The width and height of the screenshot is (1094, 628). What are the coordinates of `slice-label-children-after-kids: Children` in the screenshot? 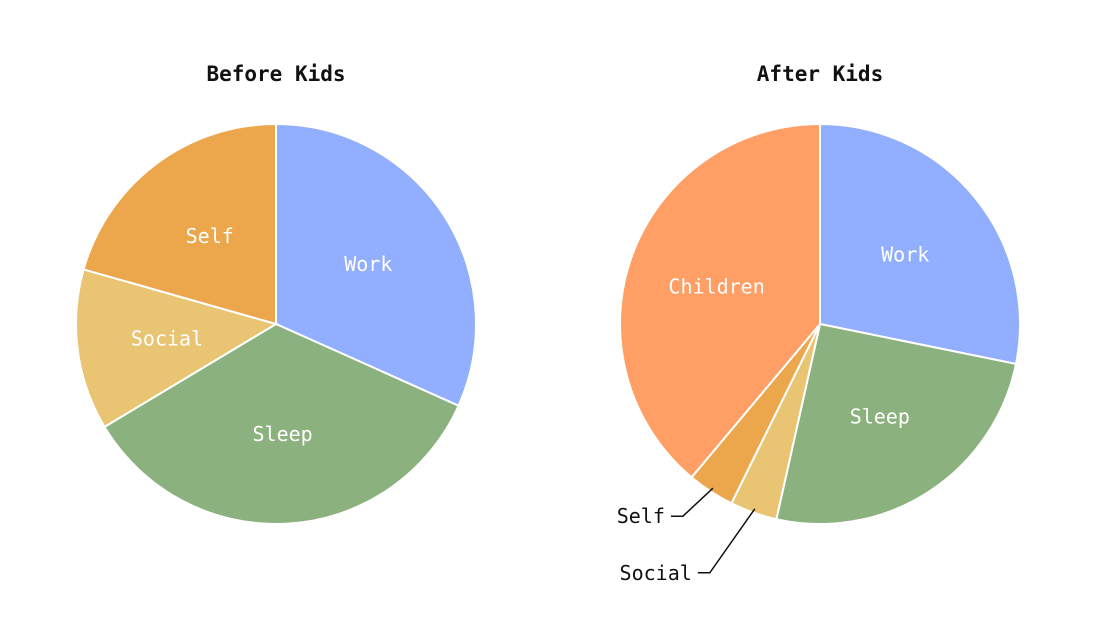 It's located at (716, 286).